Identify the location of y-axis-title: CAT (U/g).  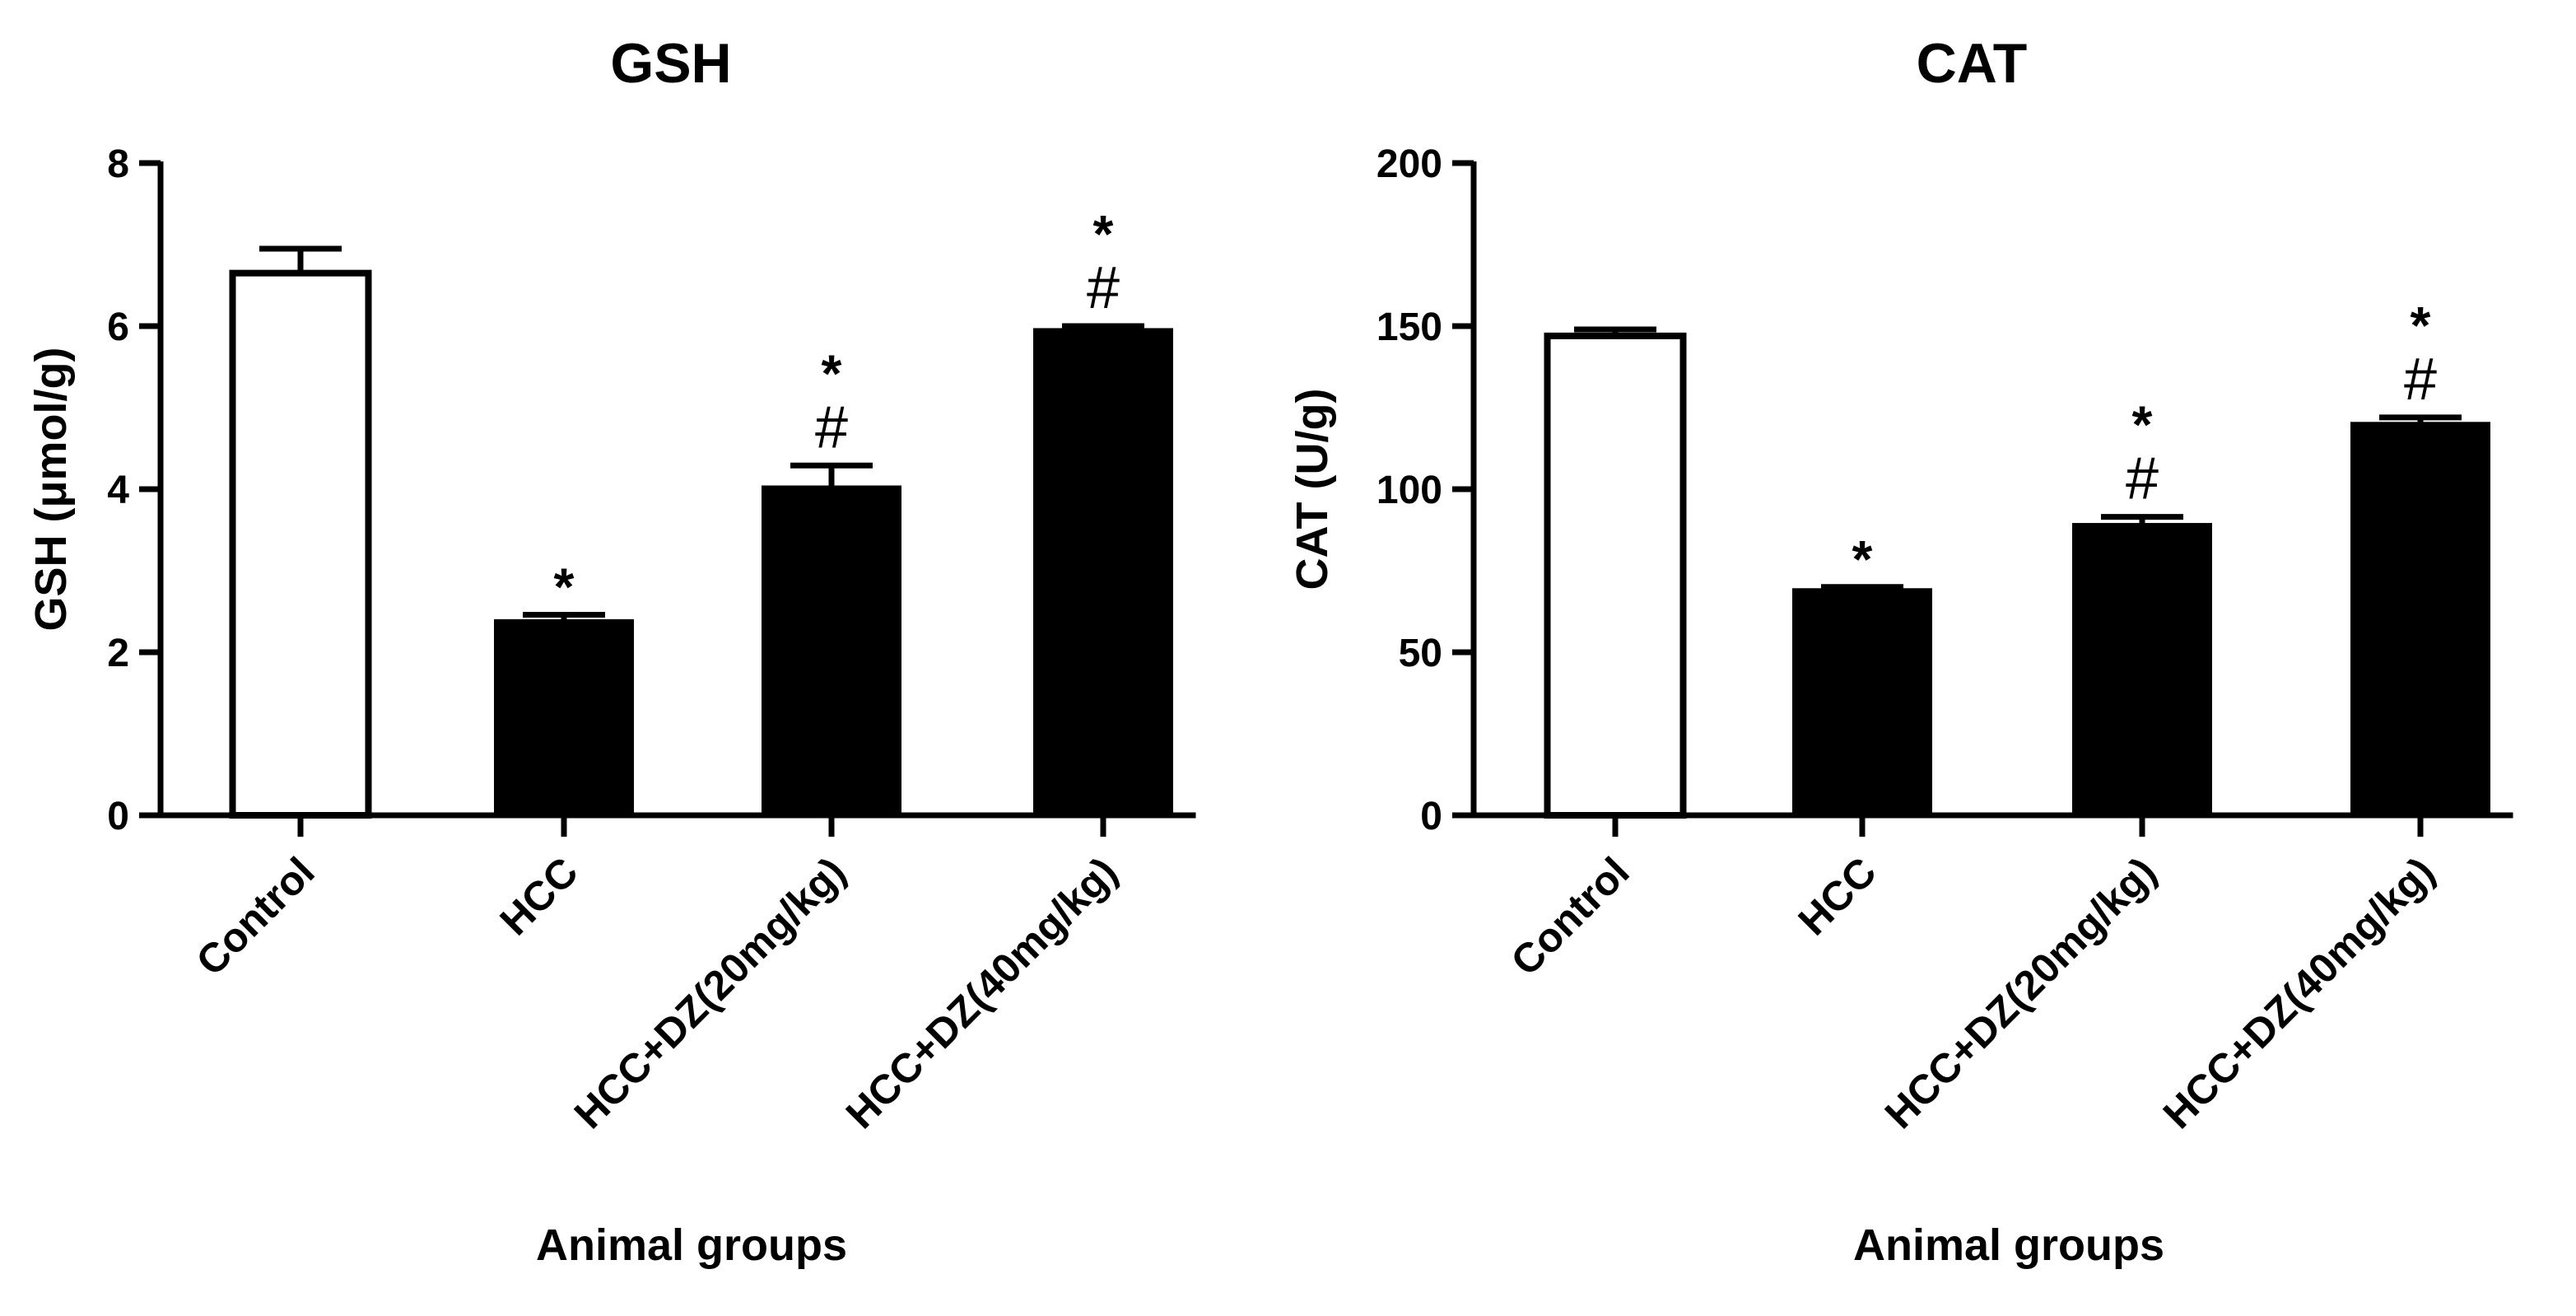
(1312, 489).